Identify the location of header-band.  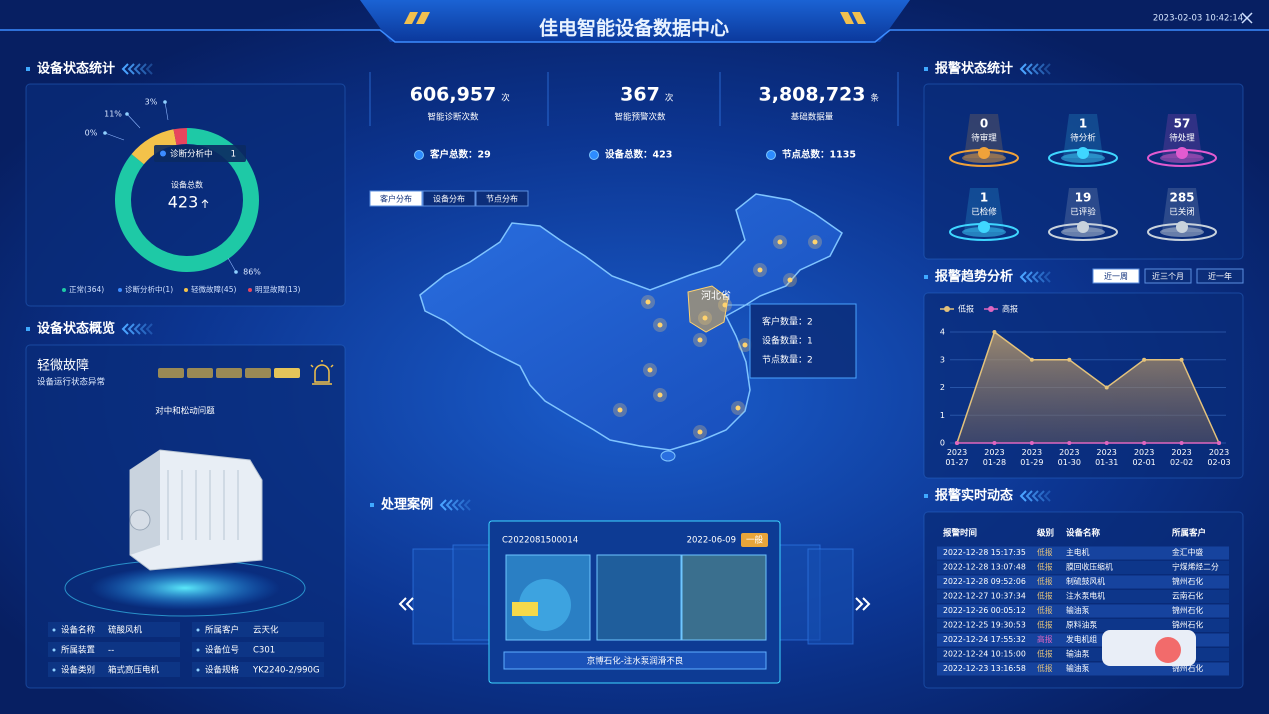
(635, 21).